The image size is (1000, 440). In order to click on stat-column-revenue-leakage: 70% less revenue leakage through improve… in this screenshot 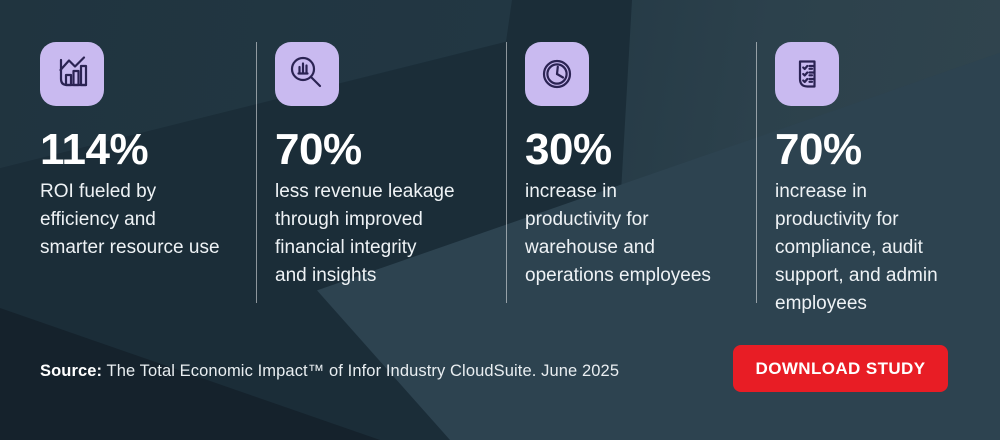, I will do `click(373, 166)`.